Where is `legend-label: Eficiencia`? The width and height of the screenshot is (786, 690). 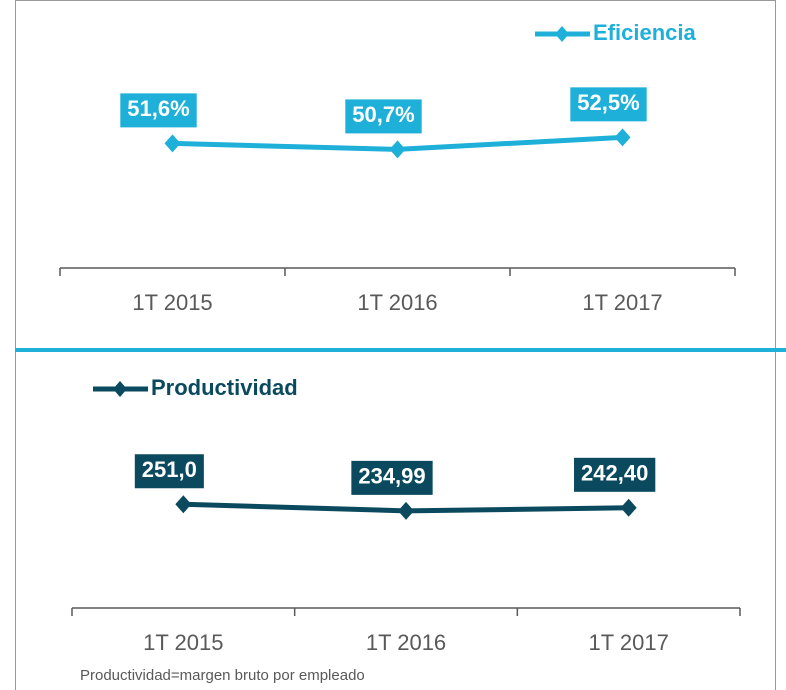
legend-label: Eficiencia is located at coordinates (644, 32).